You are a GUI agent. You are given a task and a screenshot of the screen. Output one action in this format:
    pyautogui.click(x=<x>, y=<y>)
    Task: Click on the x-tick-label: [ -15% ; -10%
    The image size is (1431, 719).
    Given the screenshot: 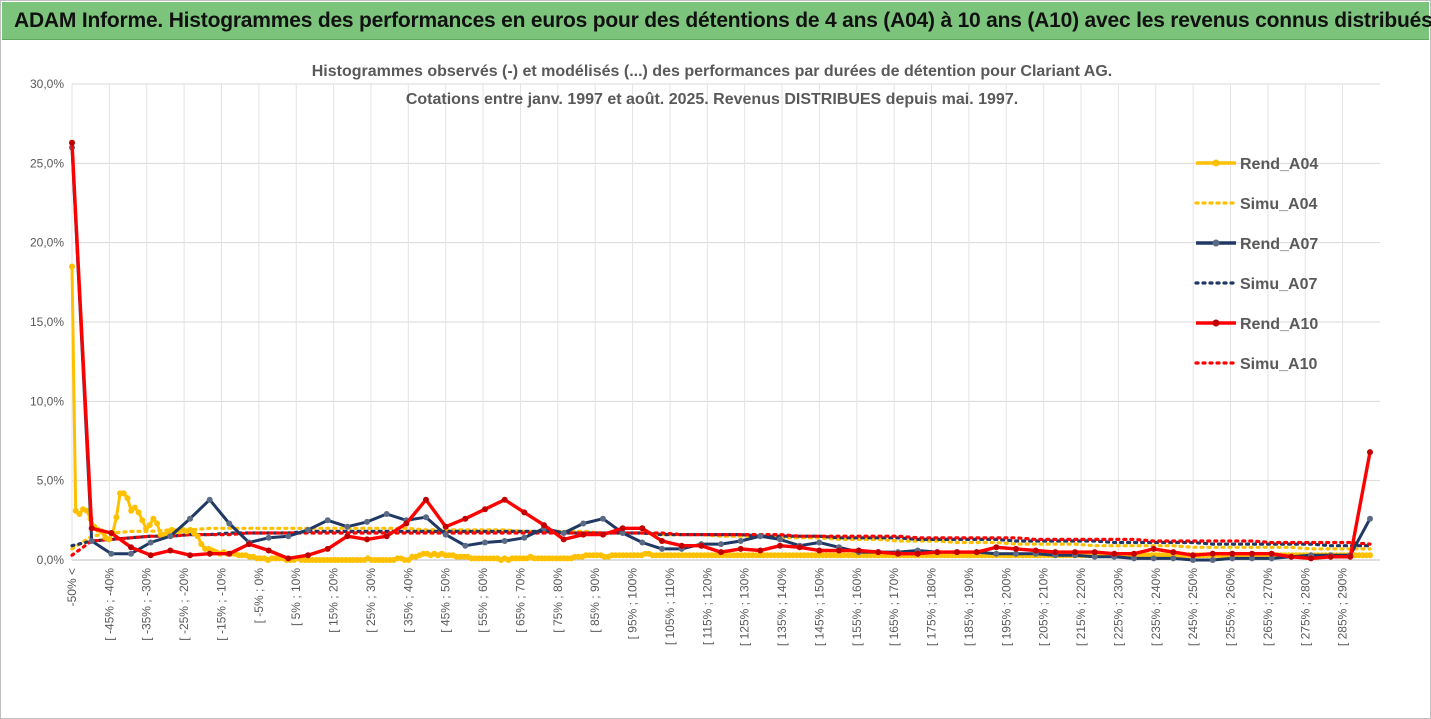 What is the action you would take?
    pyautogui.click(x=221, y=604)
    